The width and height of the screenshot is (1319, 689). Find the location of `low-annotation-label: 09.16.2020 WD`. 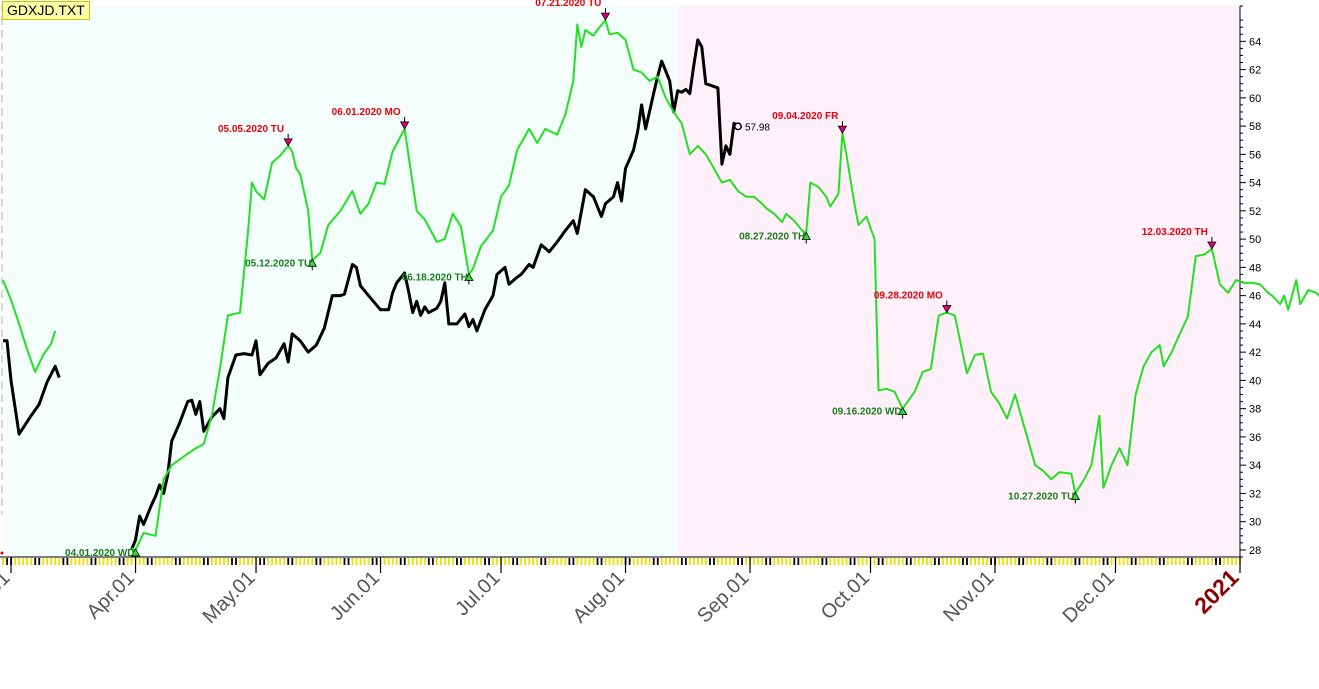

low-annotation-label: 09.16.2020 WD is located at coordinates (867, 412).